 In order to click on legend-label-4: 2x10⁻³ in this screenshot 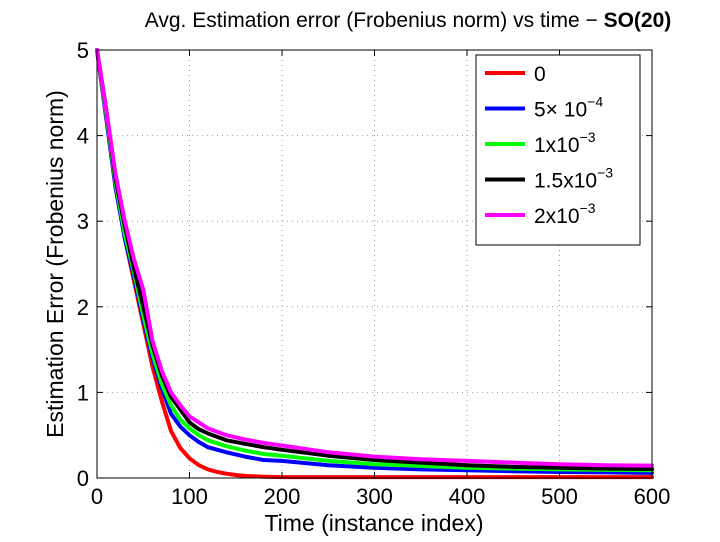, I will do `click(565, 214)`.